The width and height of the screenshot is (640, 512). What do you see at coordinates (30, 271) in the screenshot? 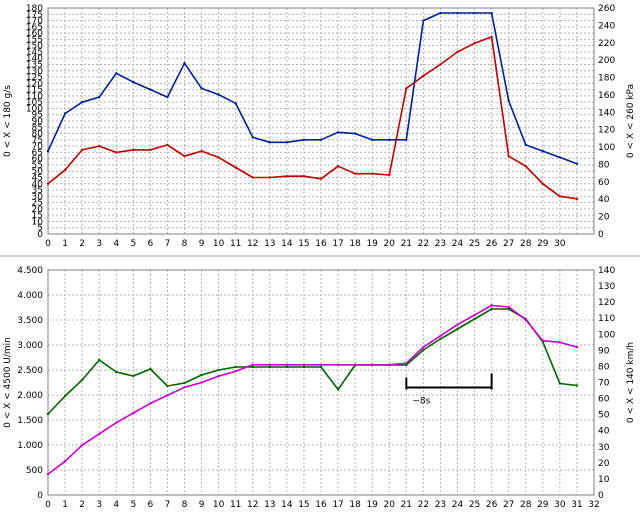
I see `y-tick-label-left: 4.500` at bounding box center [30, 271].